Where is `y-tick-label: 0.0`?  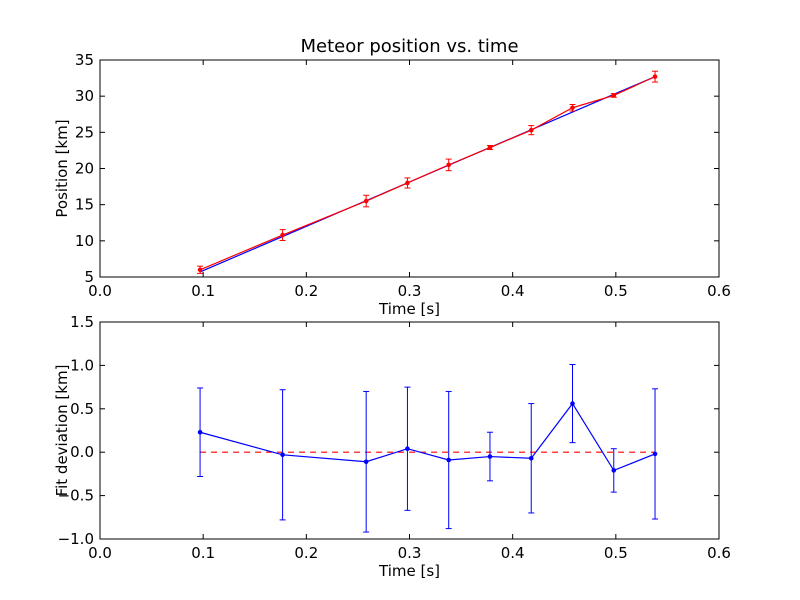
y-tick-label: 0.0 is located at coordinates (82, 452).